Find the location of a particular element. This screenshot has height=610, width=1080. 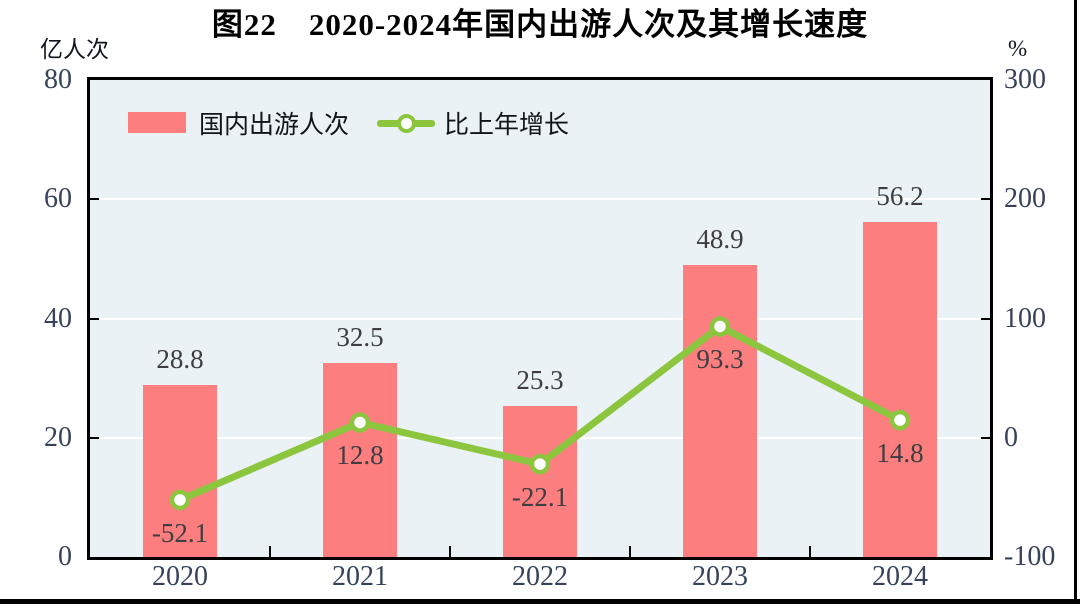

right-axis-tick-label: 0 is located at coordinates (1011, 437).